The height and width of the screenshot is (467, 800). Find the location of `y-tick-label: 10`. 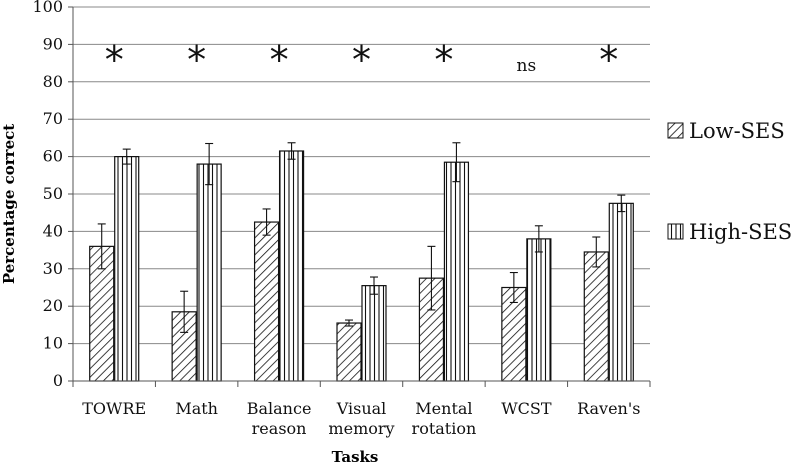

y-tick-label: 10 is located at coordinates (53, 343).